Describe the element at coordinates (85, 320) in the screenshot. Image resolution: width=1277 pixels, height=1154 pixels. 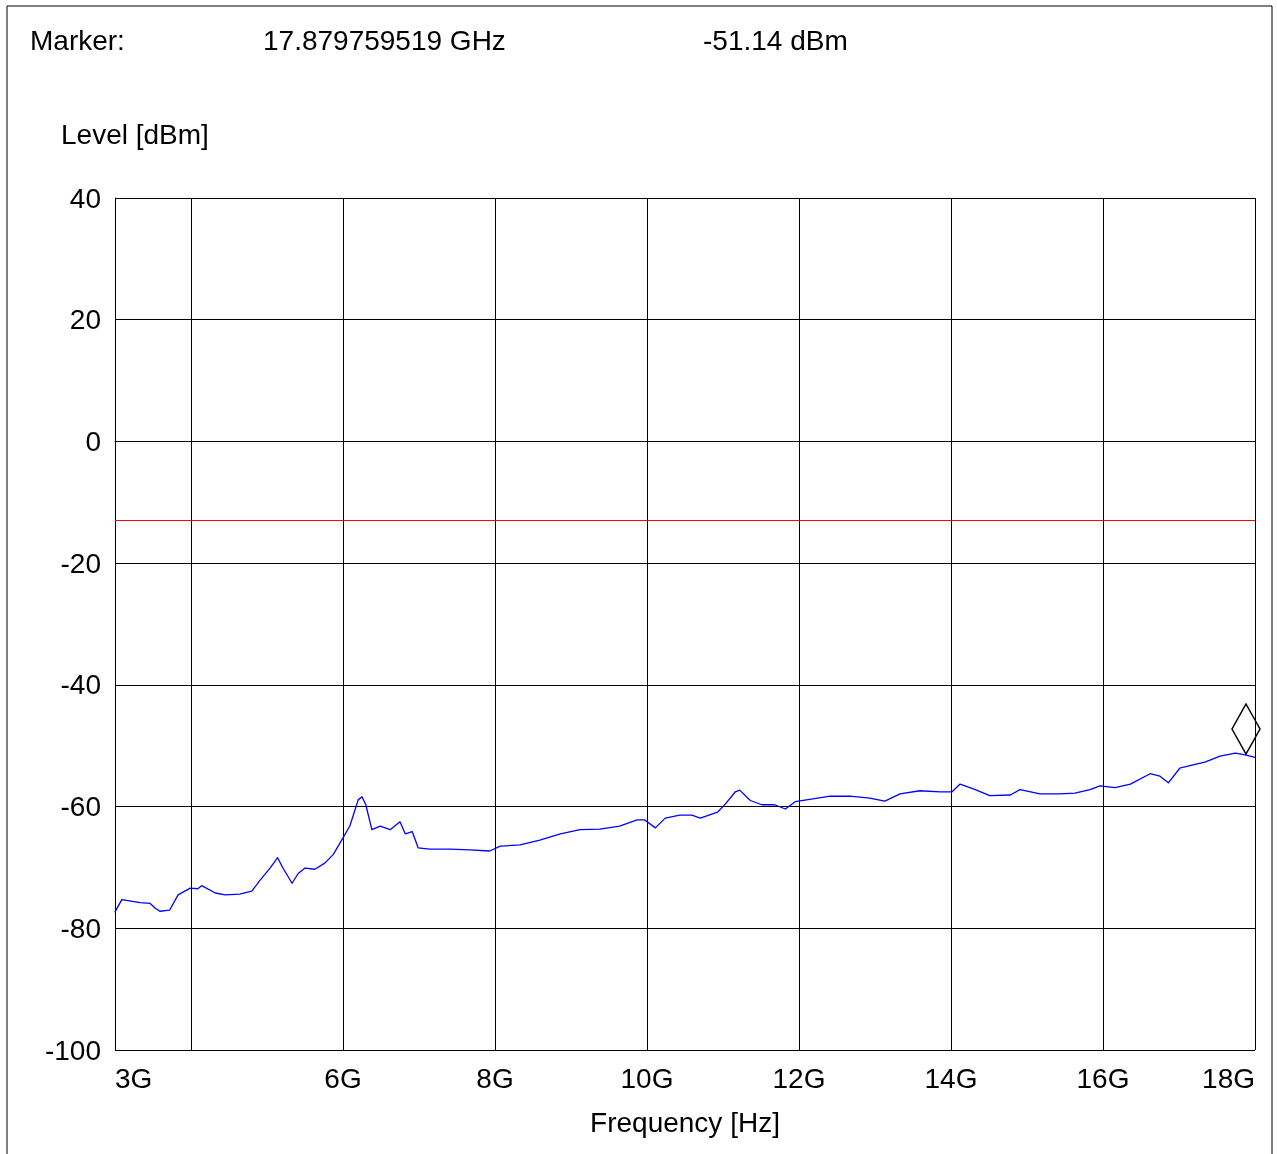
I see `y-tick-label: 20` at that location.